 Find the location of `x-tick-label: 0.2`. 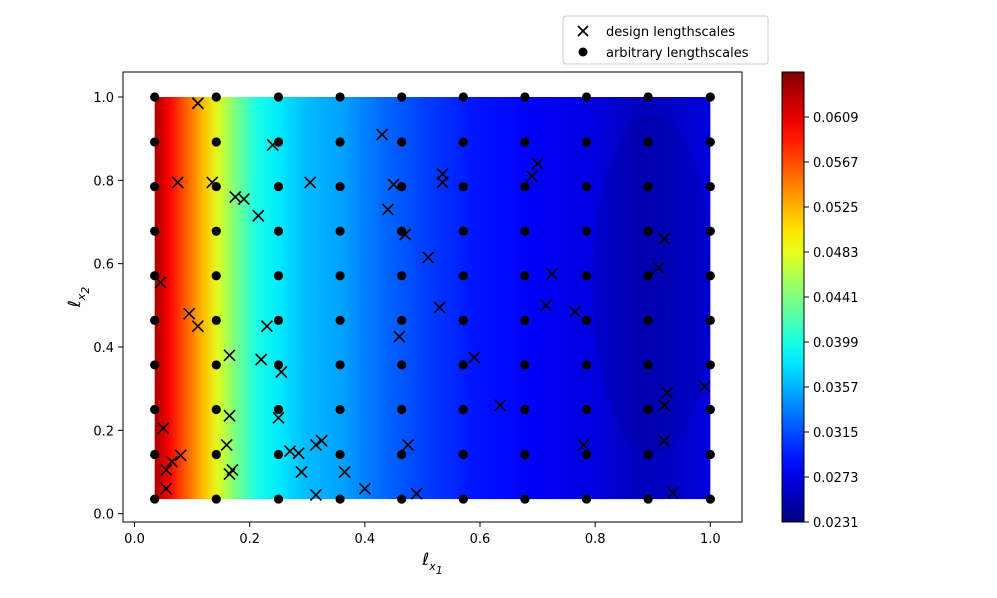

x-tick-label: 0.2 is located at coordinates (249, 539).